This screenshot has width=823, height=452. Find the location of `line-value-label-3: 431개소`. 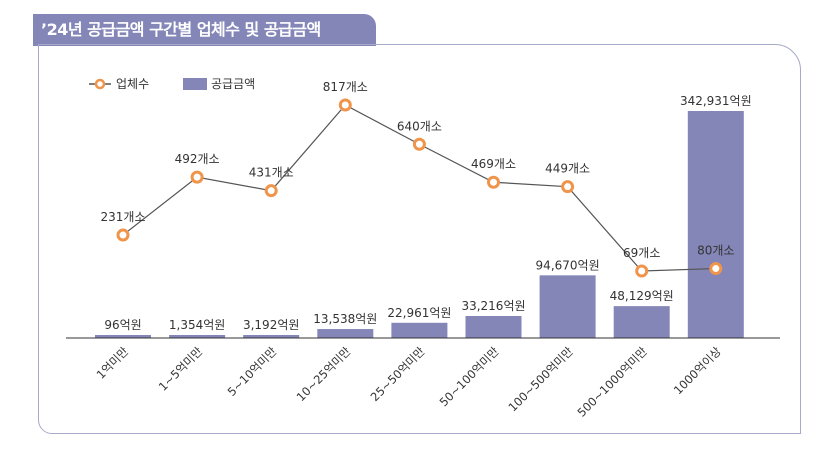

line-value-label-3: 431개소 is located at coordinates (271, 173).